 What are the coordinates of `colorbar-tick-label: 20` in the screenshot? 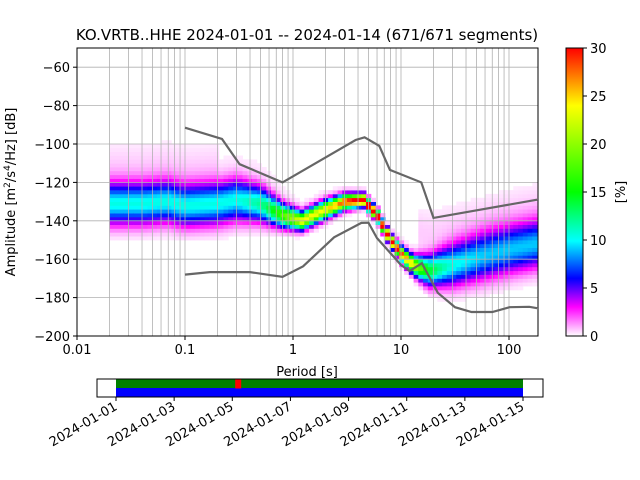 It's located at (598, 145).